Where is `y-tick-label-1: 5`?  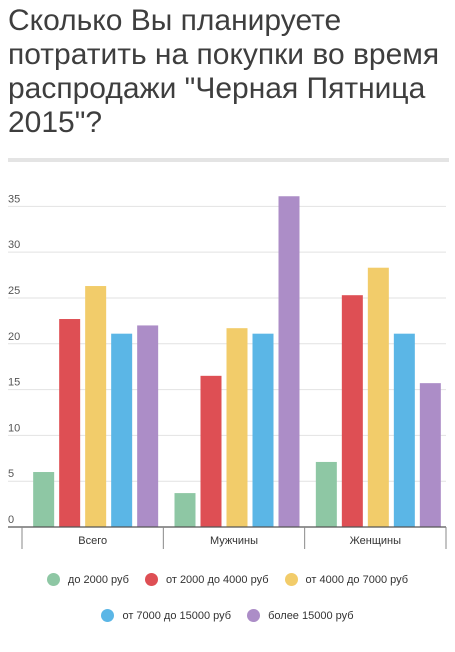
y-tick-label-1: 5 is located at coordinates (11, 474).